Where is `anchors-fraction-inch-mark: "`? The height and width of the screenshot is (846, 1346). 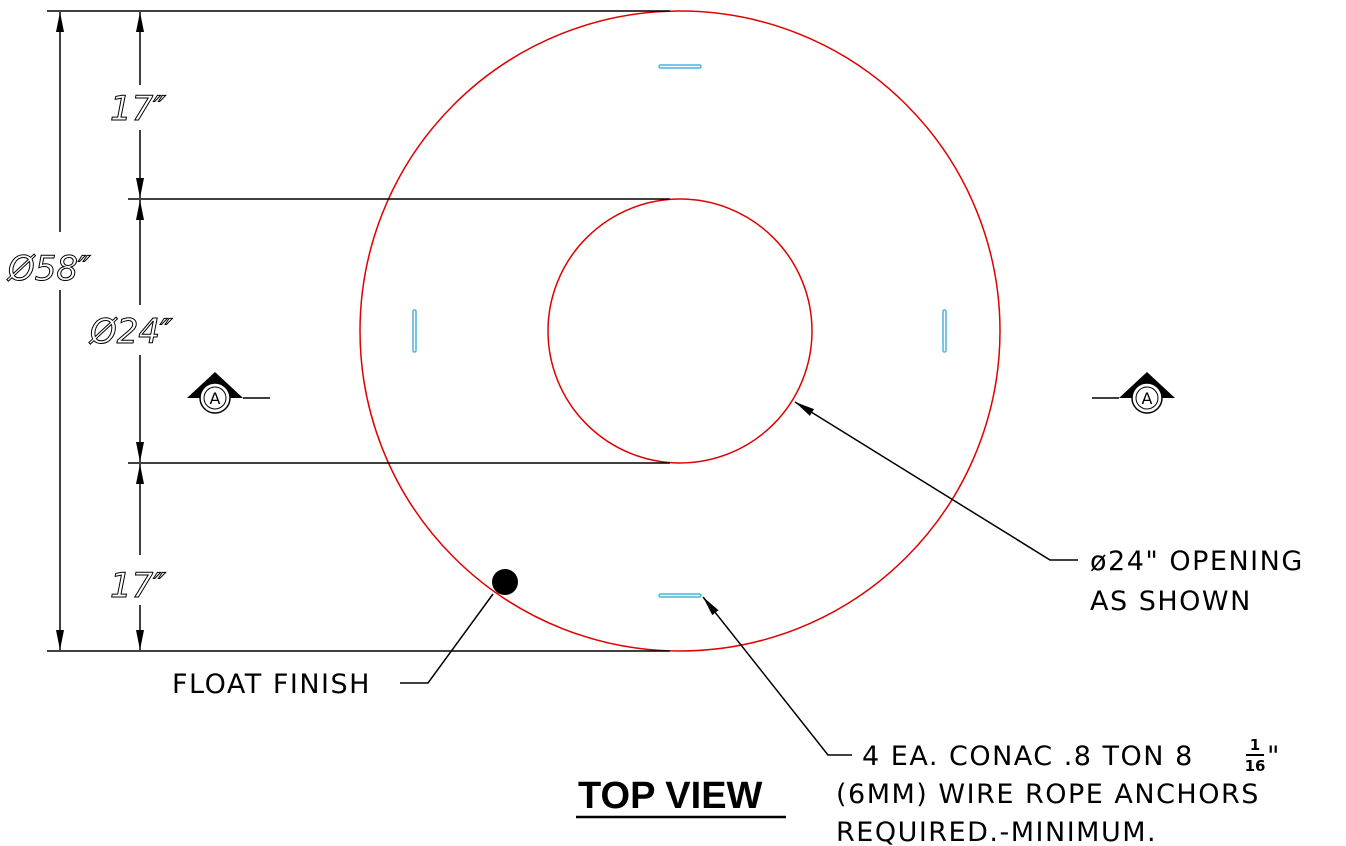 anchors-fraction-inch-mark: " is located at coordinates (1274, 756).